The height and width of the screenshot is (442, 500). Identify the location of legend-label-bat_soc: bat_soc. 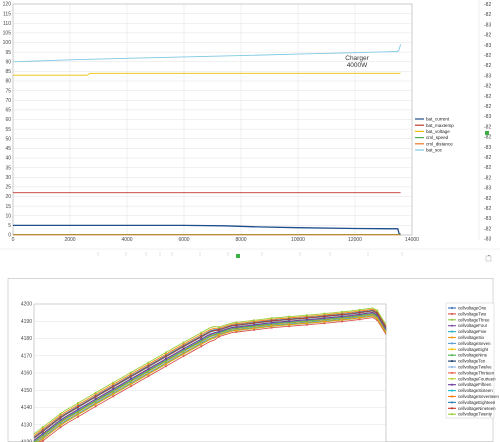
(434, 150).